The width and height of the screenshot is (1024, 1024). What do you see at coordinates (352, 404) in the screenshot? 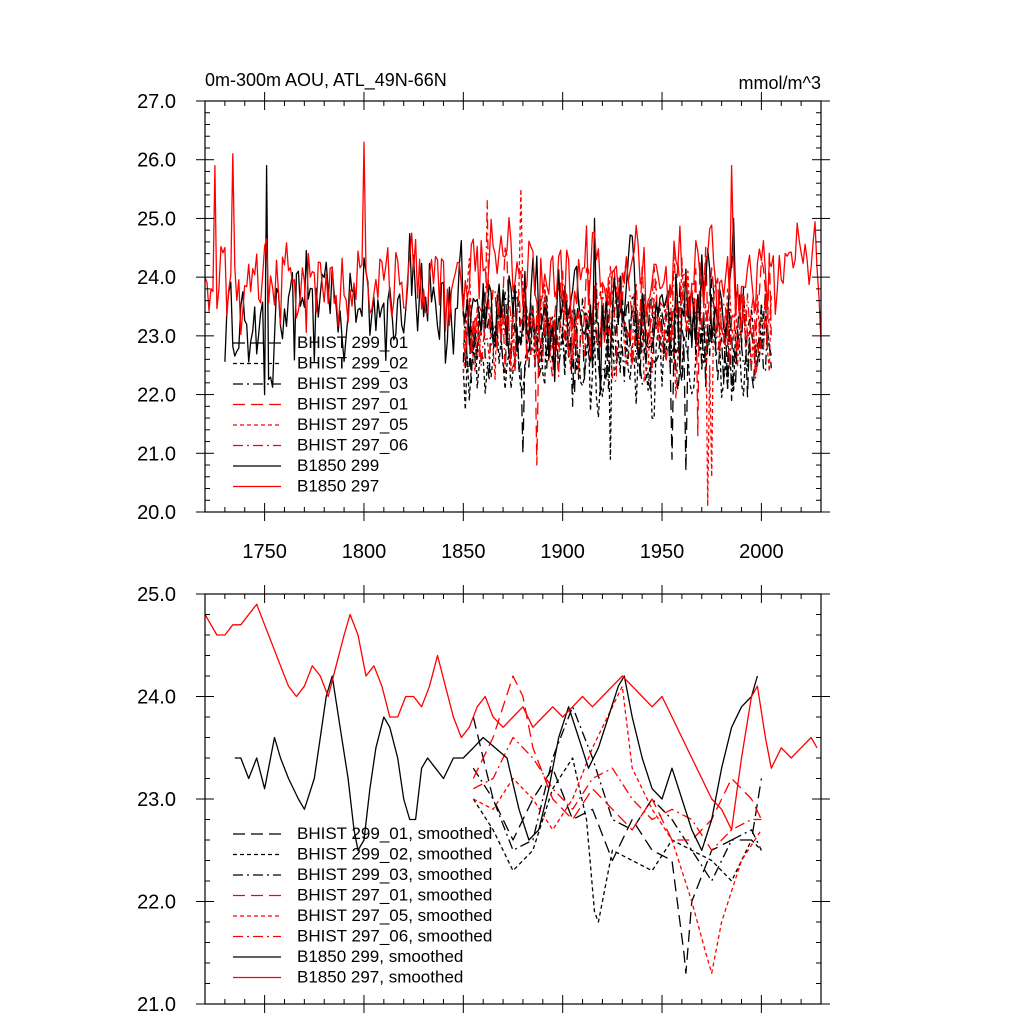
I see `legend-label: BHIST 297_01` at bounding box center [352, 404].